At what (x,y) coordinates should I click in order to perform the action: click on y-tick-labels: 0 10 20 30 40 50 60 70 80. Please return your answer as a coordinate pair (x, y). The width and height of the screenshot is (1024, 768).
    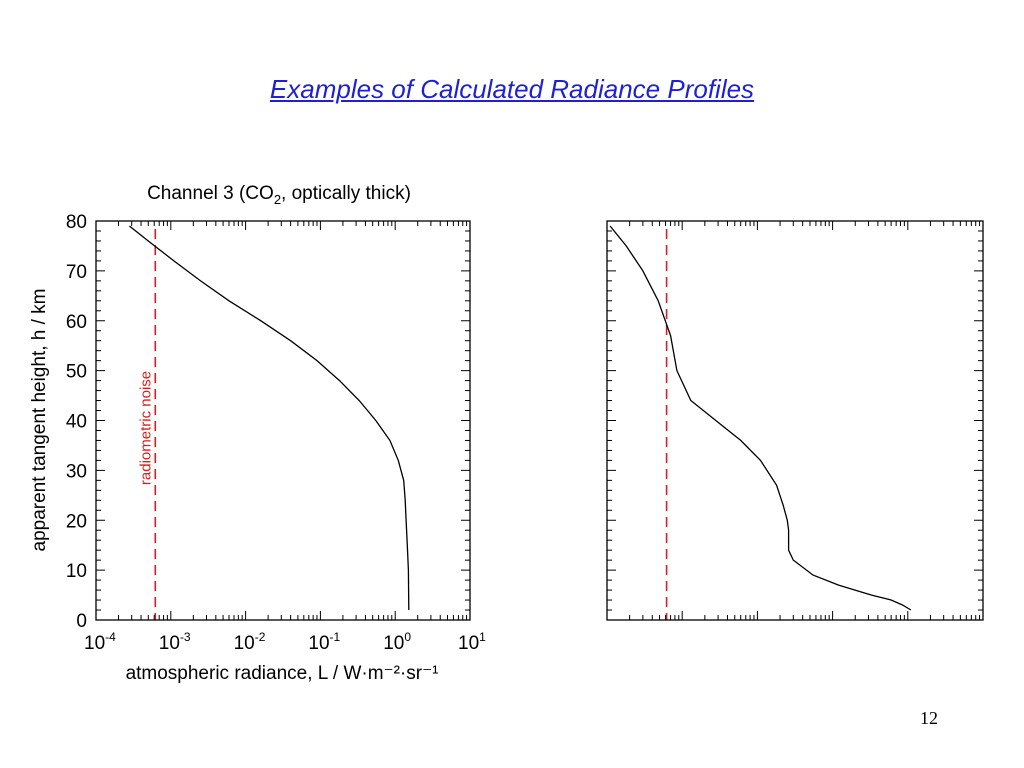
    Looking at the image, I should click on (76, 422).